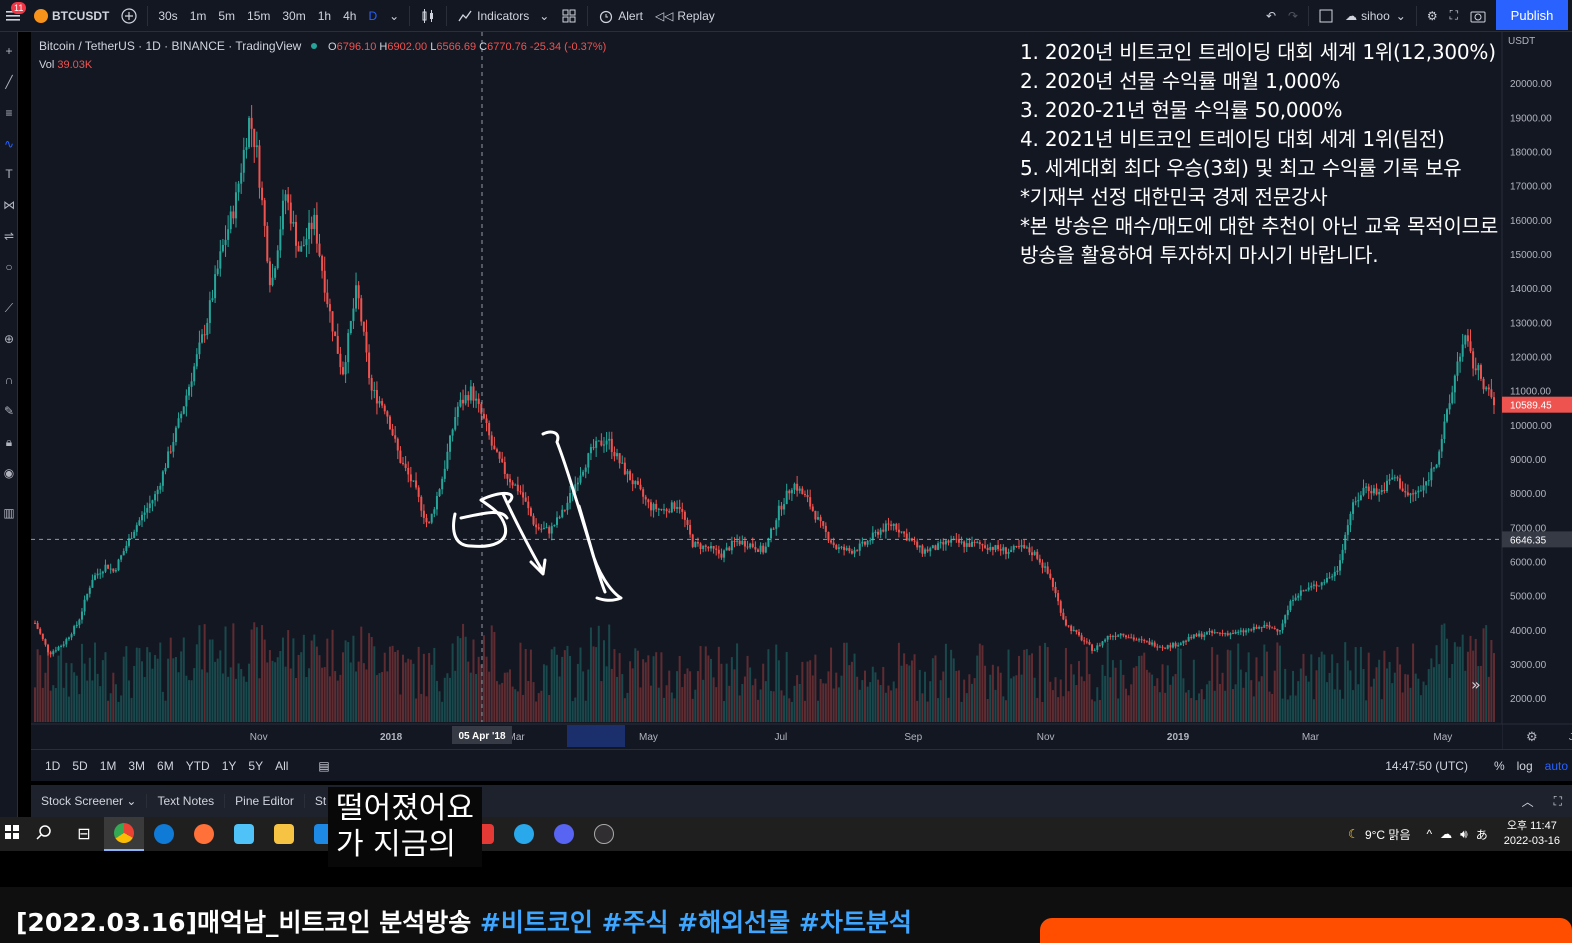 The width and height of the screenshot is (1572, 943). Describe the element at coordinates (9, 339) in the screenshot. I see `zoom-tool: ⊕` at that location.